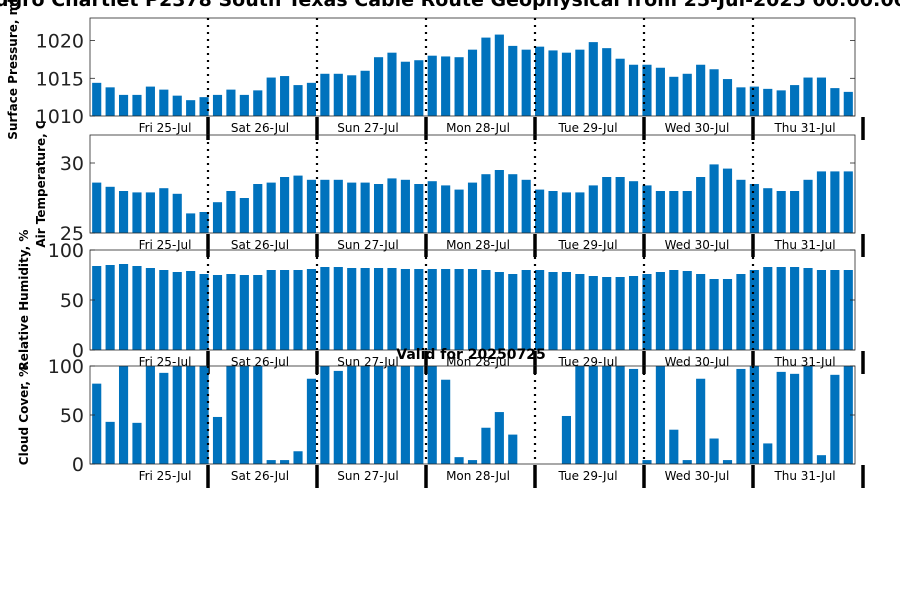 The image size is (900, 604). I want to click on x-tick-label: Wed 30-Jul, so click(697, 128).